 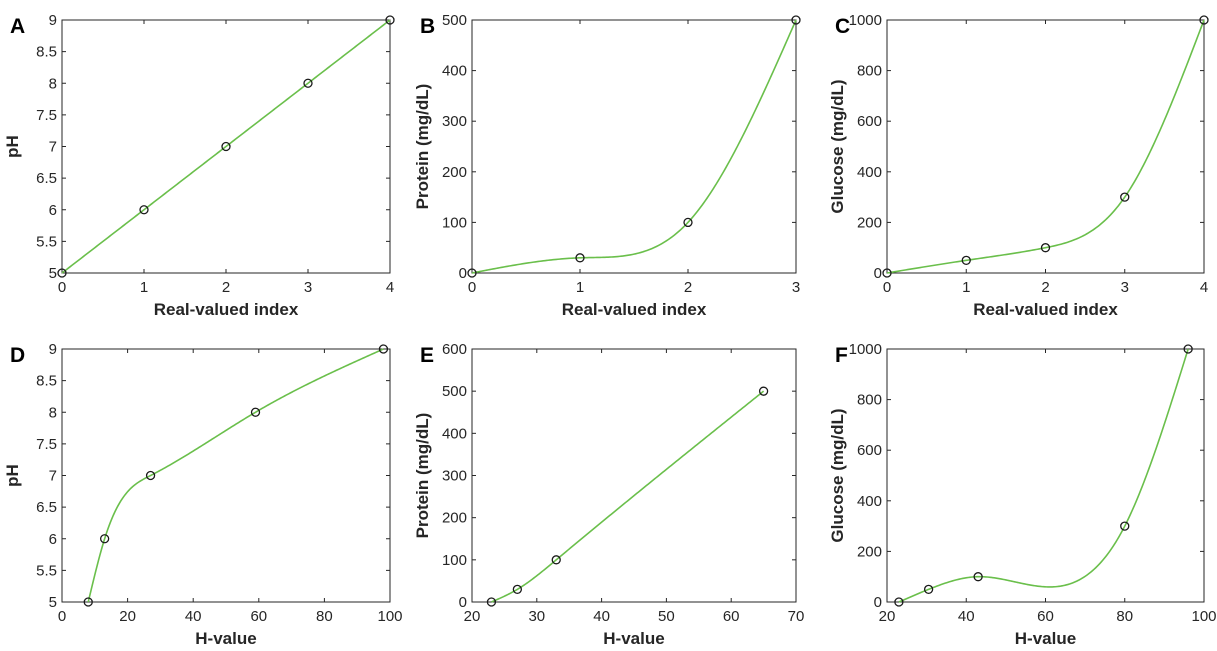 I want to click on y-axis-label: Glucose (mg/dL), so click(x=837, y=475).